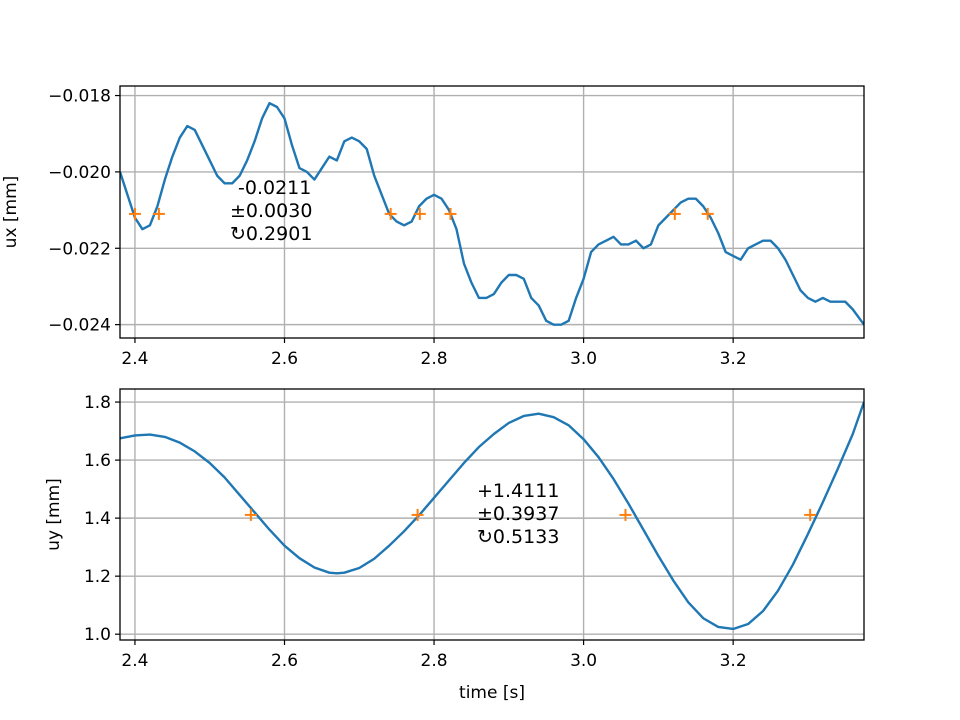 This screenshot has height=720, width=960. Describe the element at coordinates (271, 234) in the screenshot. I see `stats-annotation-line: ↻0.2901` at that location.